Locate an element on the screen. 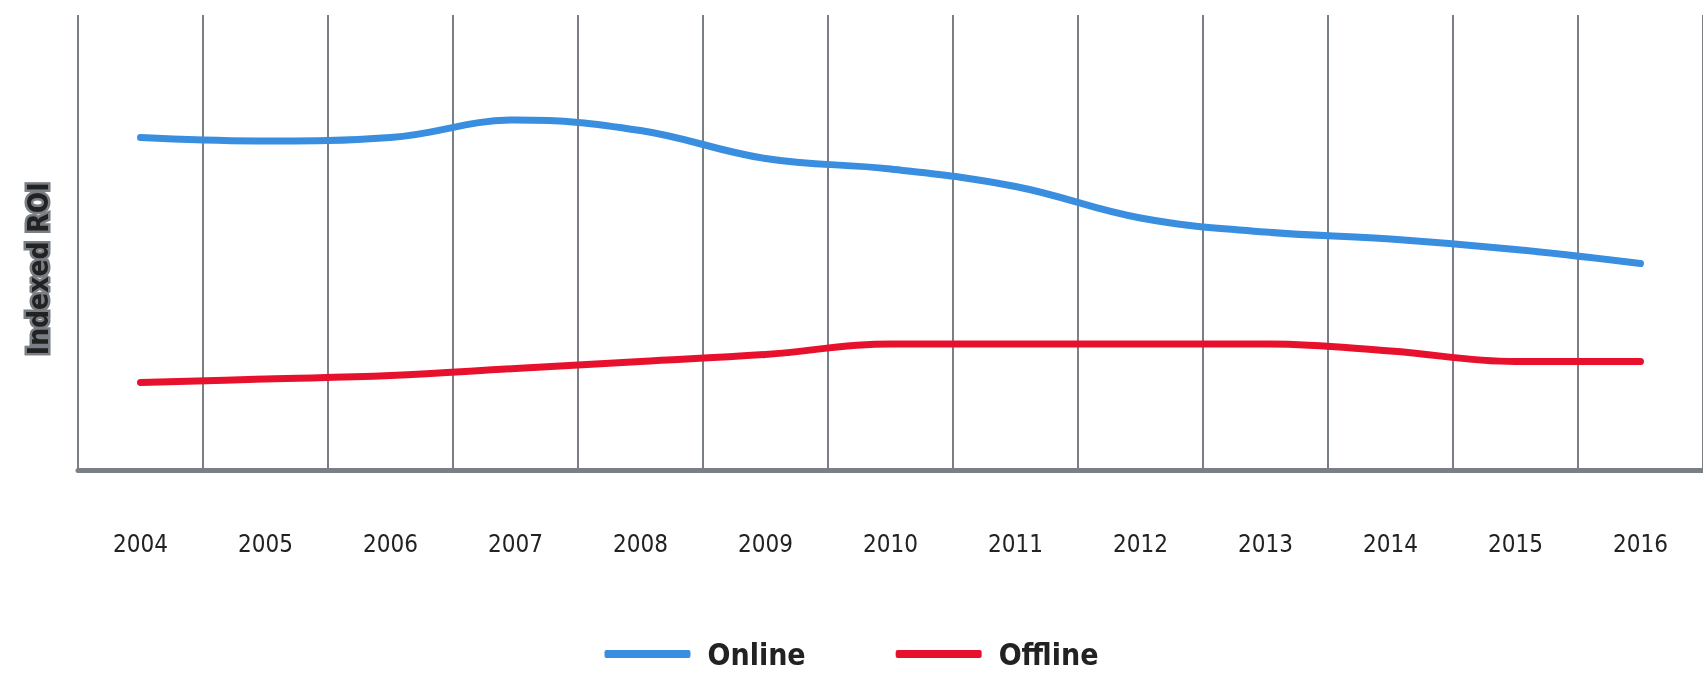  legend-label: Offline is located at coordinates (1048, 654).